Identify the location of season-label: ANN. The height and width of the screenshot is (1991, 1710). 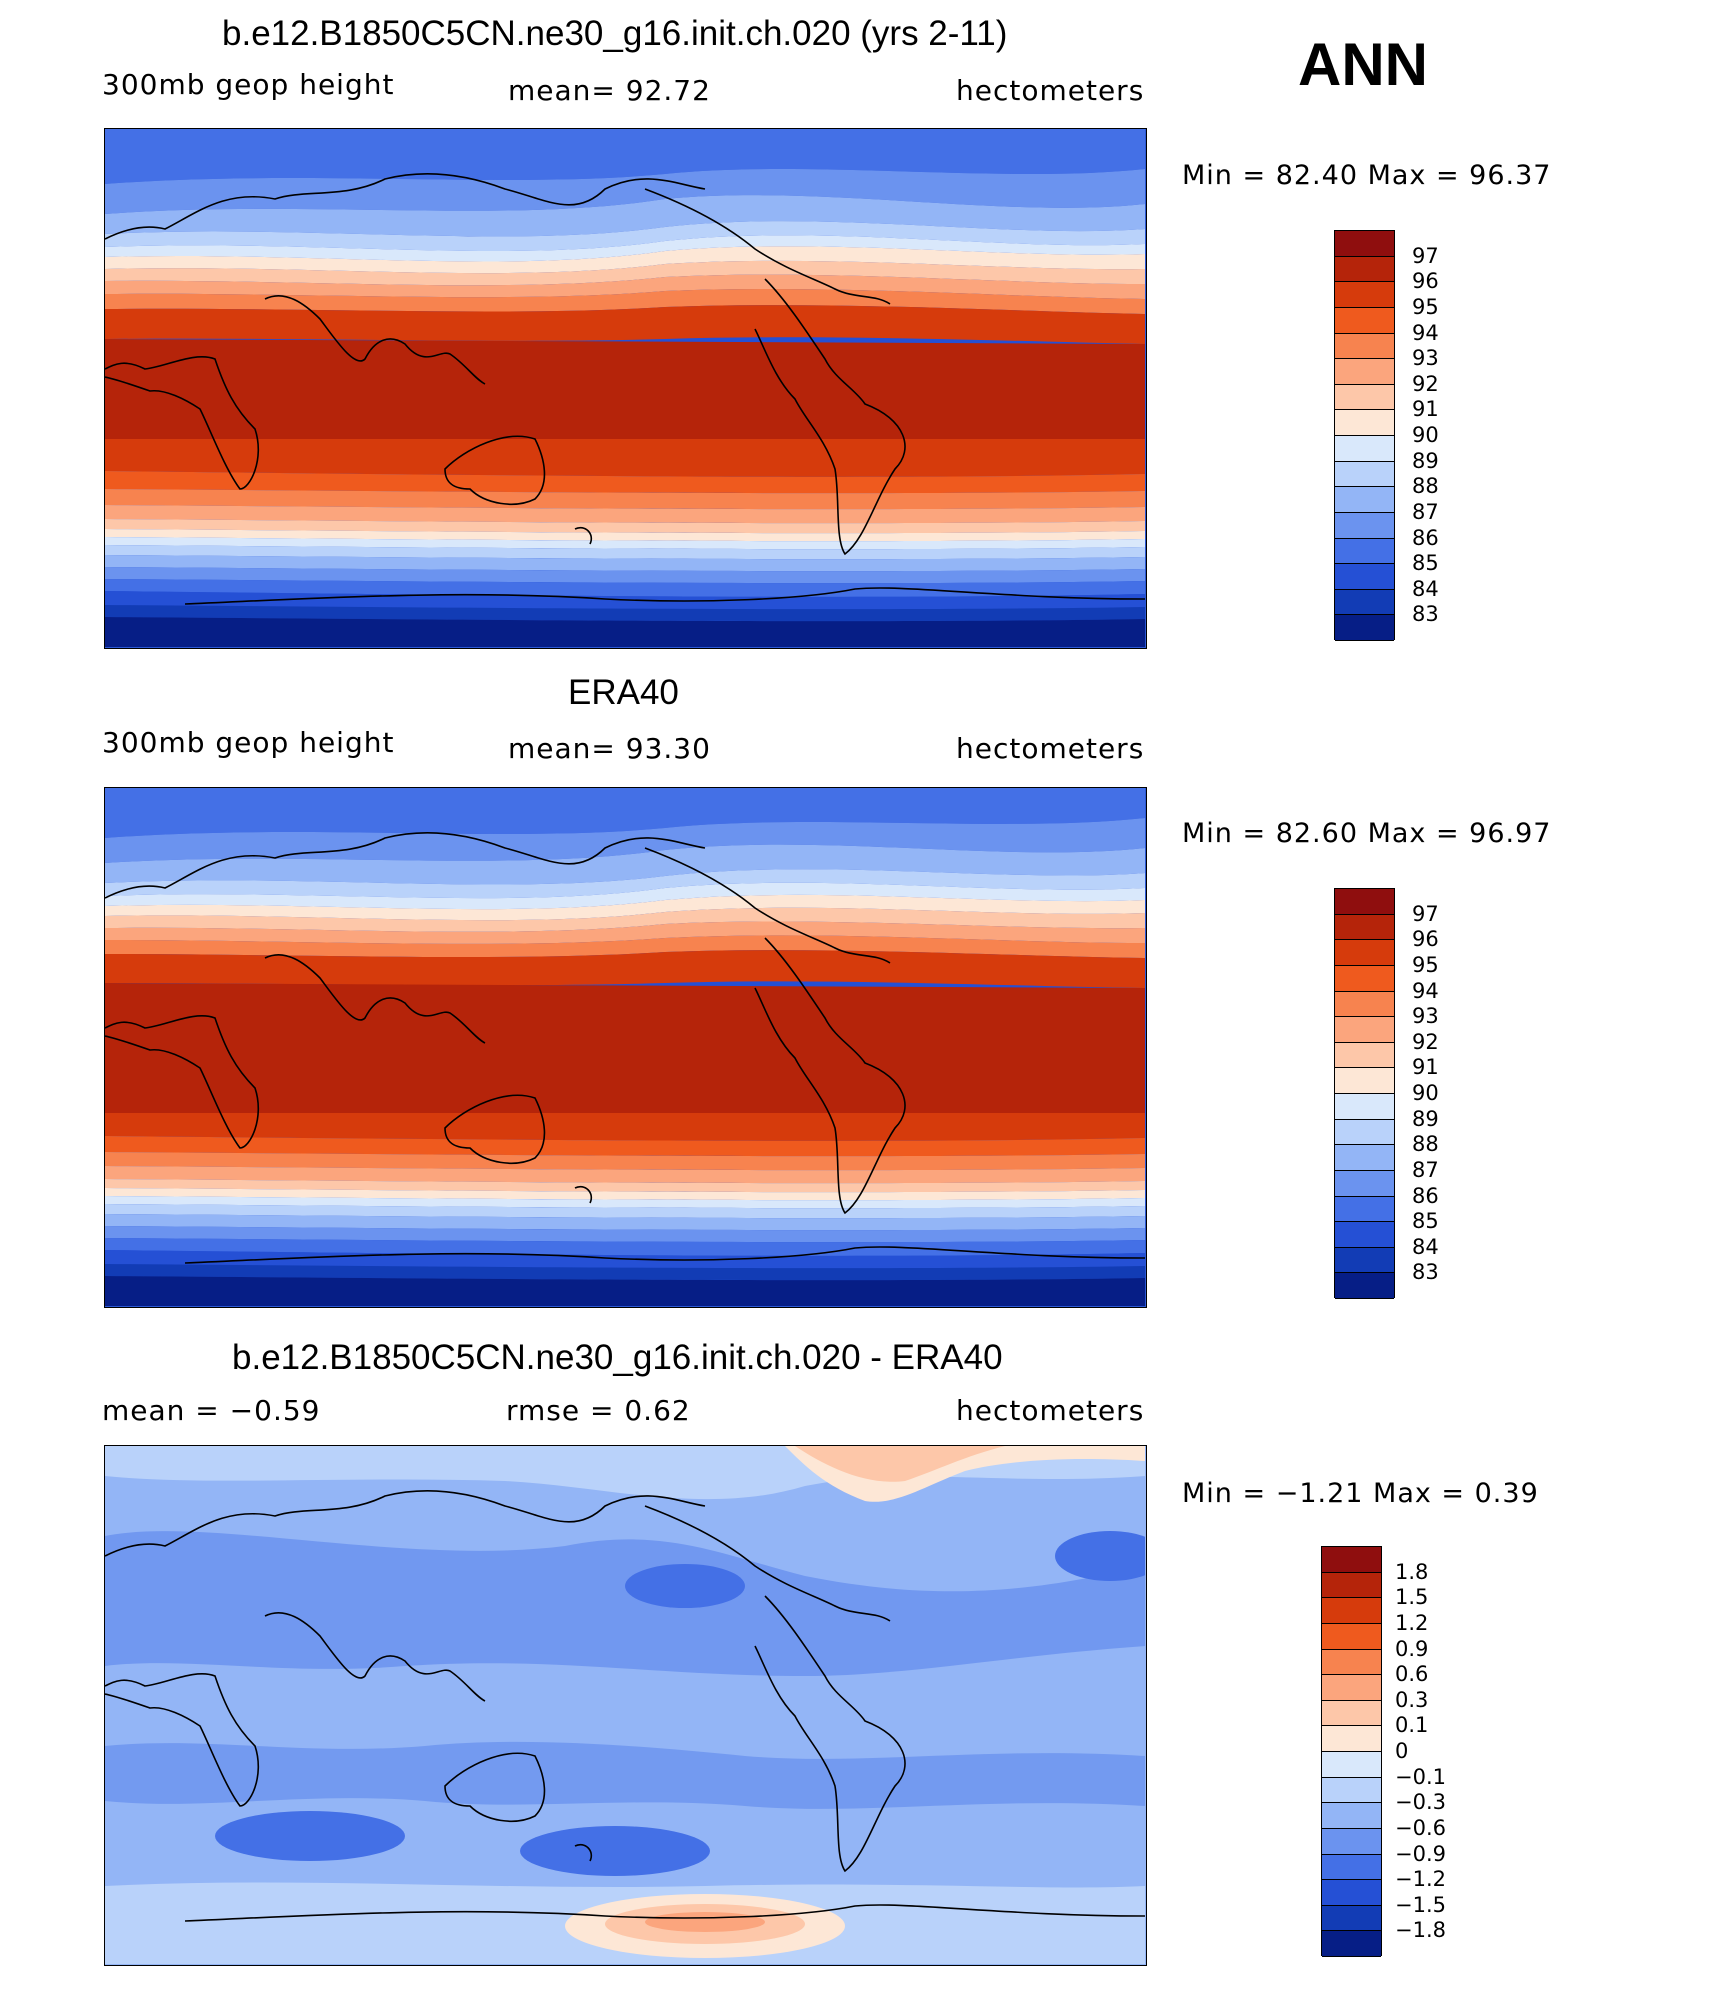
(1363, 64).